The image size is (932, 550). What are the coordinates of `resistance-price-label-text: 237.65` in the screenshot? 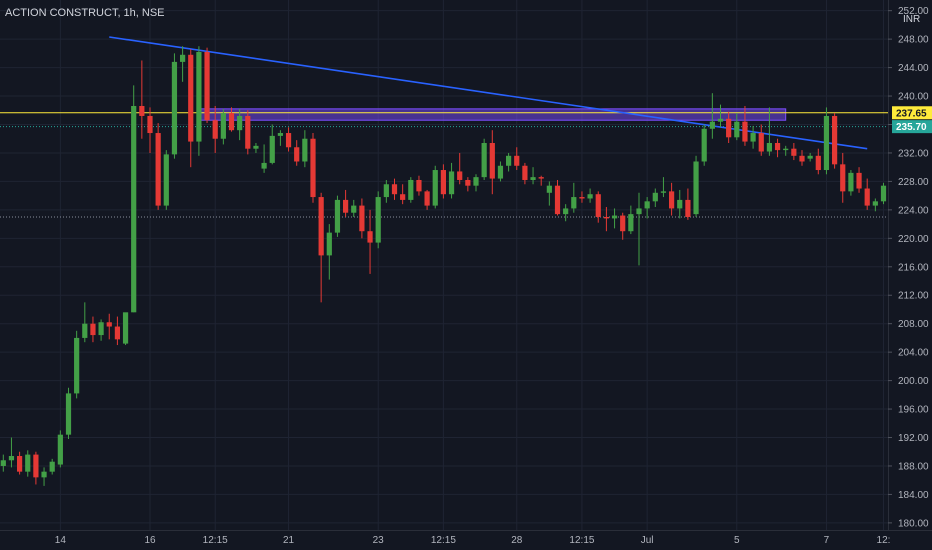 It's located at (911, 113).